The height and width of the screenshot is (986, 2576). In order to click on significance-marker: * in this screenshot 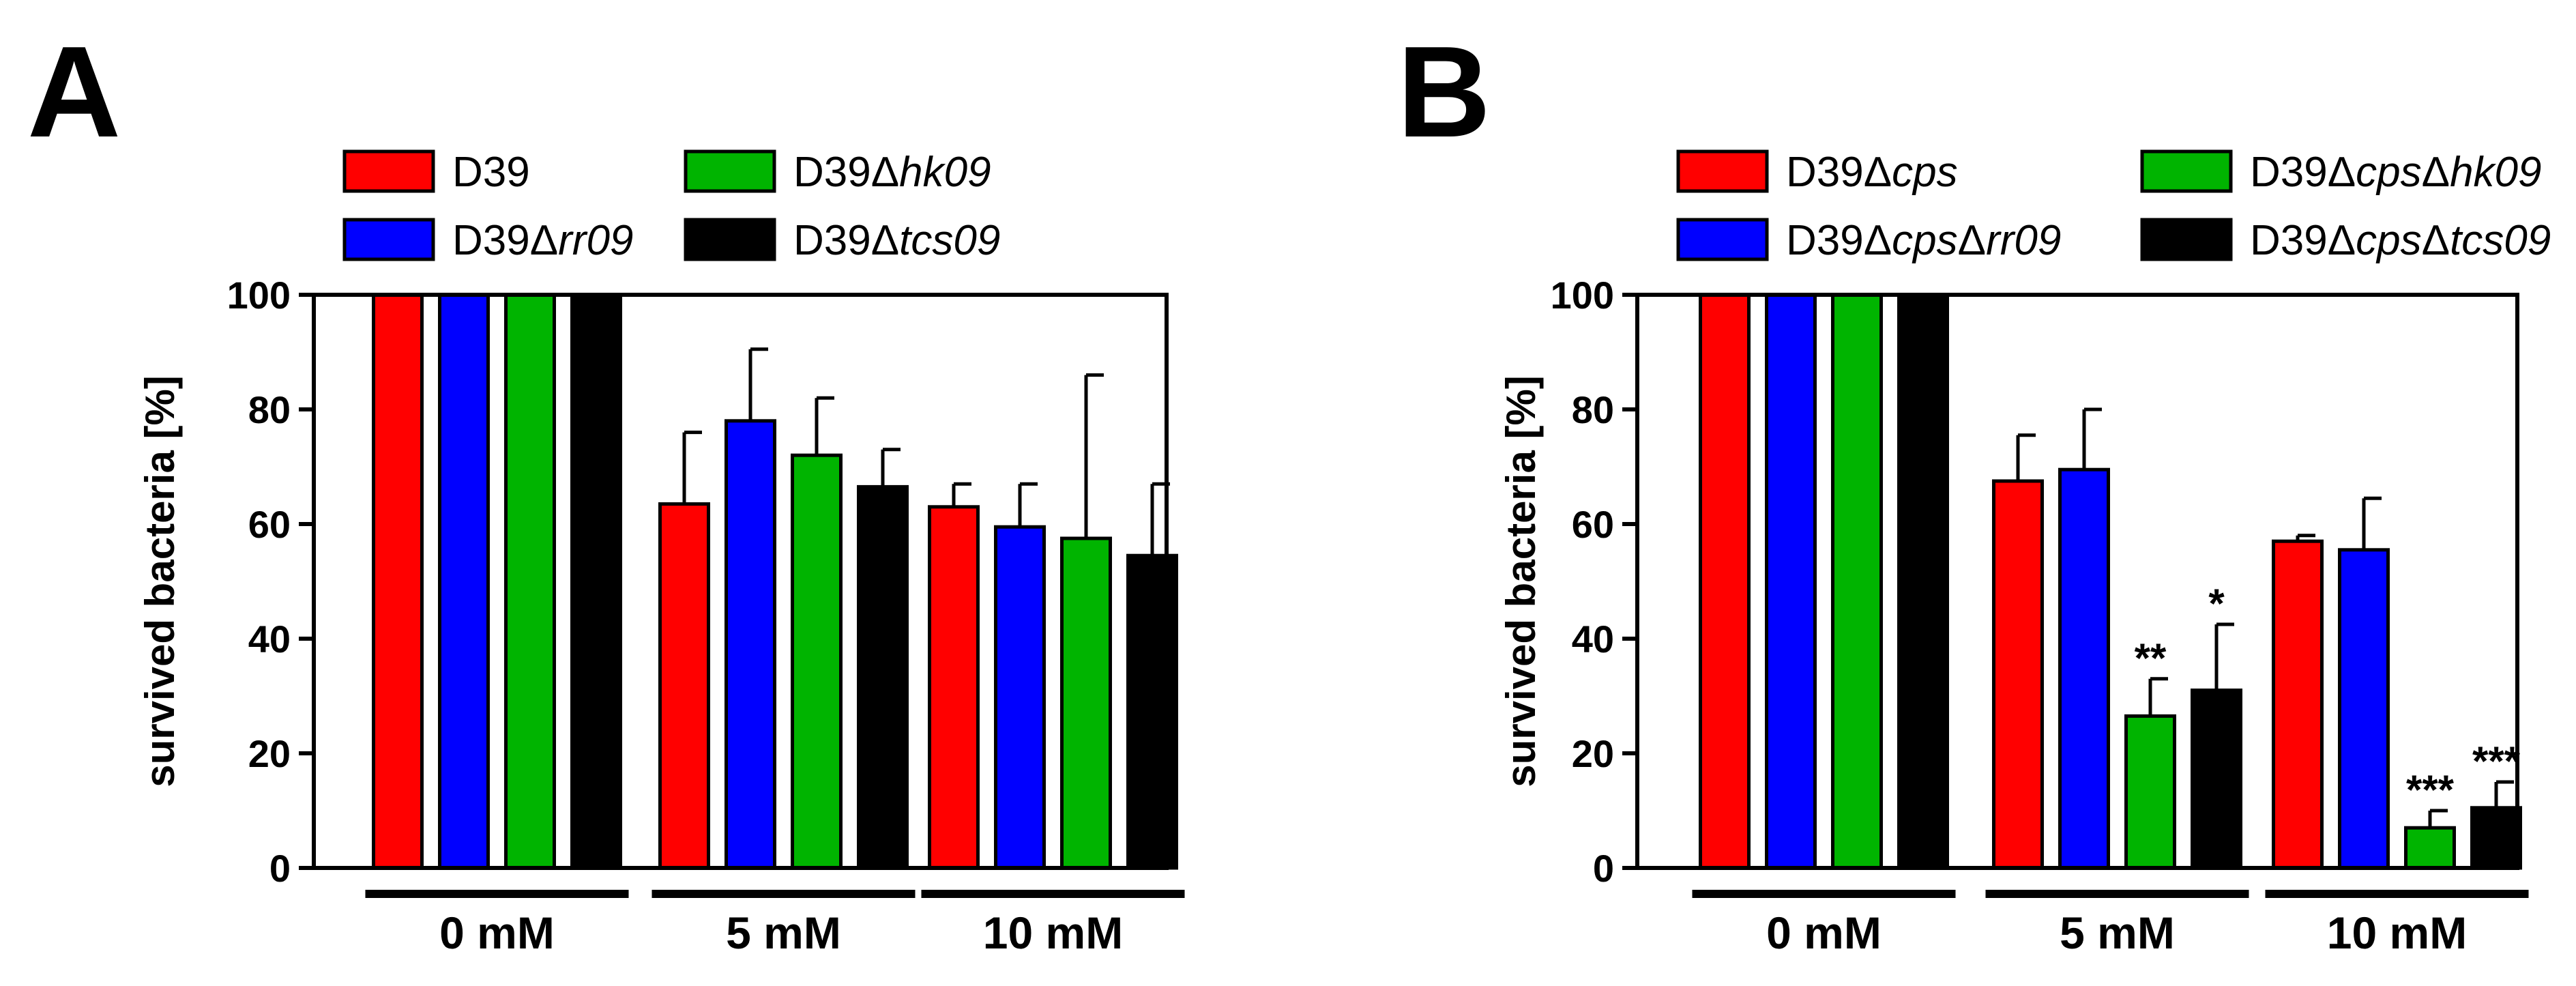, I will do `click(2216, 603)`.